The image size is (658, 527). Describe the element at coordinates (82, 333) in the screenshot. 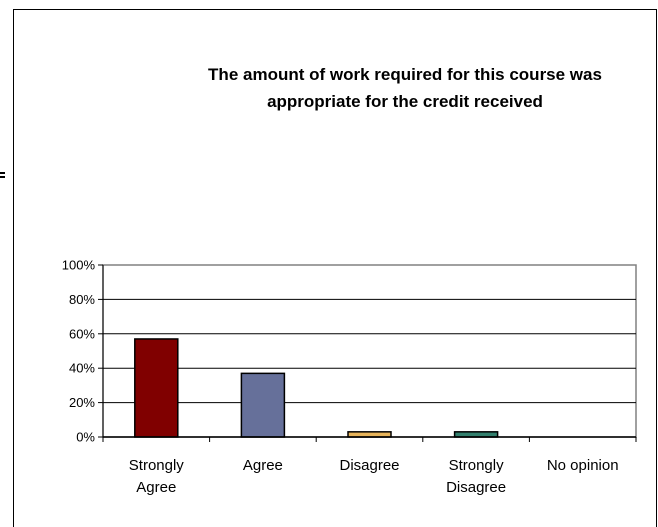

I see `y-tick-label: 60%` at that location.